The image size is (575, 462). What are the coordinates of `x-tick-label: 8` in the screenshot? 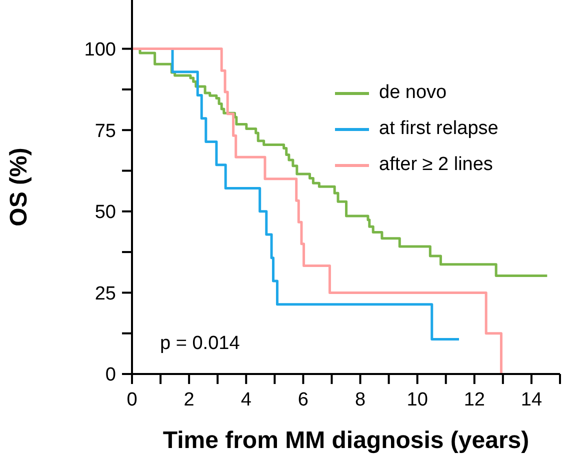 It's located at (360, 399).